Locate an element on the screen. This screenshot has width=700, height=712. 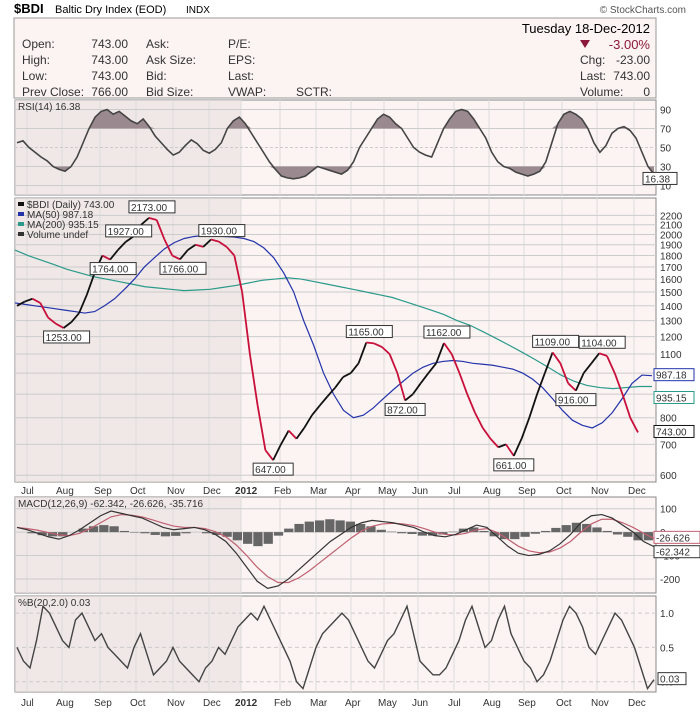
bid-size-label: Bid Size: is located at coordinates (169, 92).